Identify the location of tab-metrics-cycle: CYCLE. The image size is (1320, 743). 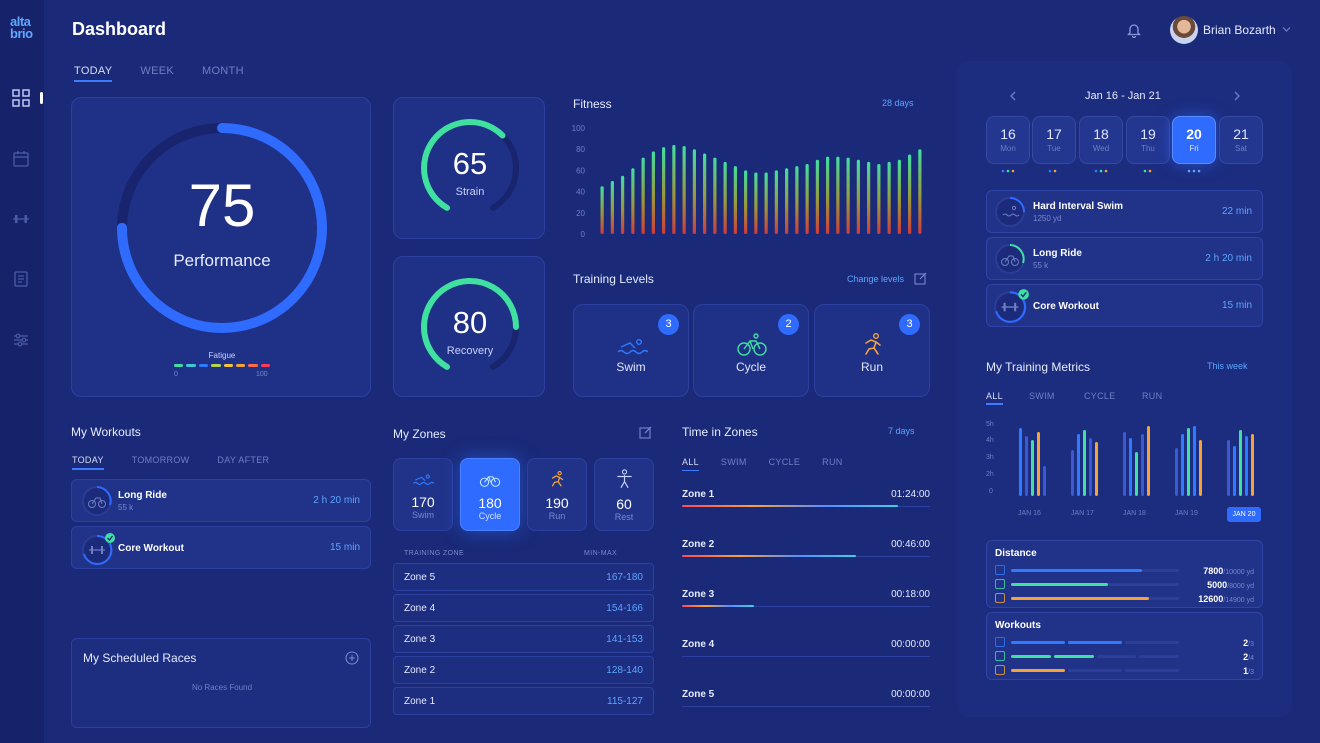
(1100, 396).